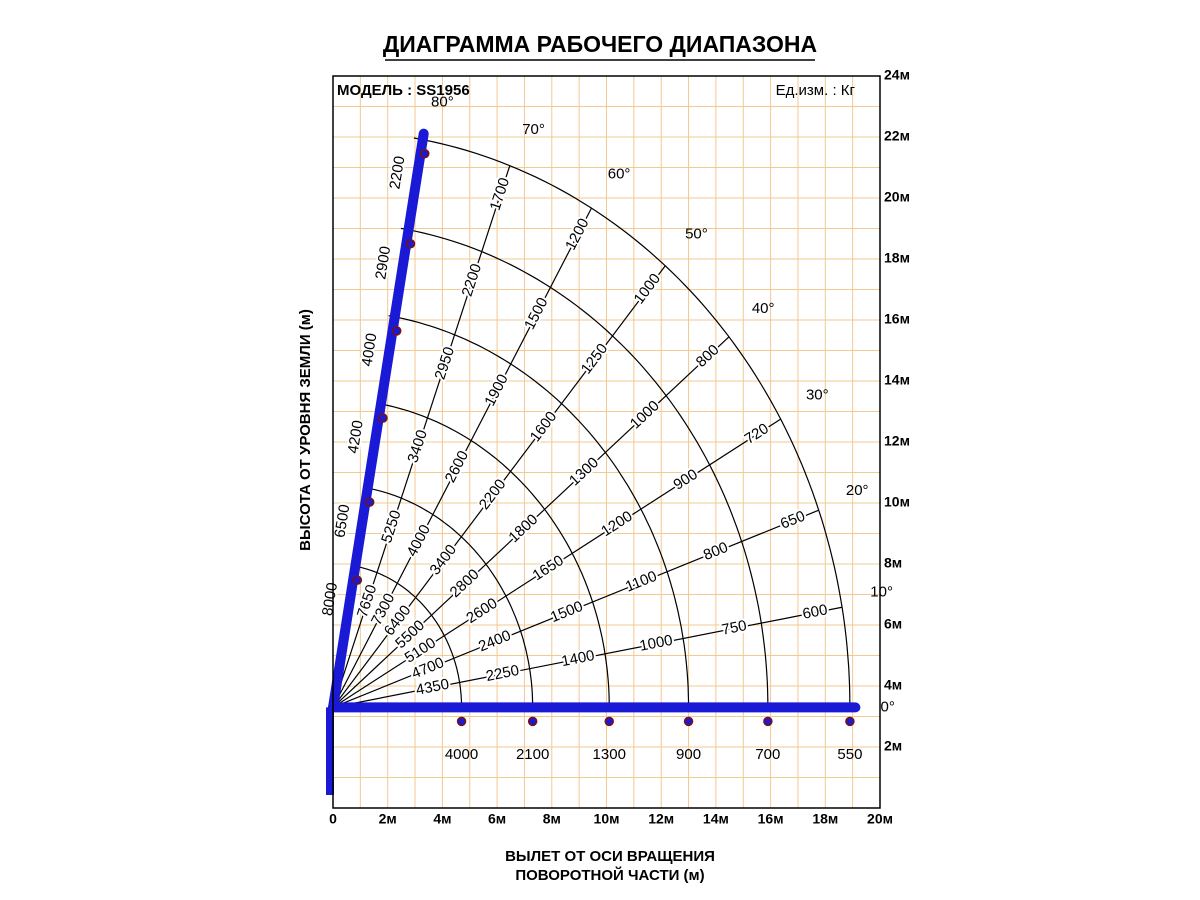  I want to click on y-tick-label: 8м, so click(893, 563).